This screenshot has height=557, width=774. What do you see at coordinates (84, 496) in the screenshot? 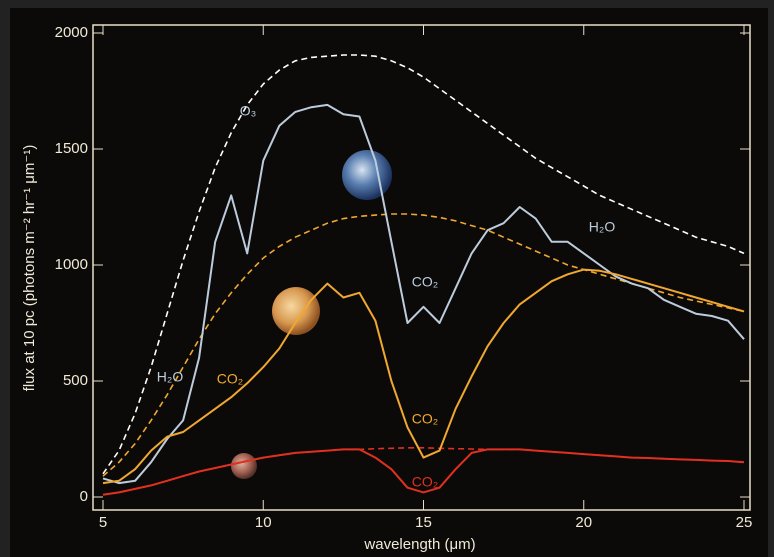
I see `y-tick-label: 0` at bounding box center [84, 496].